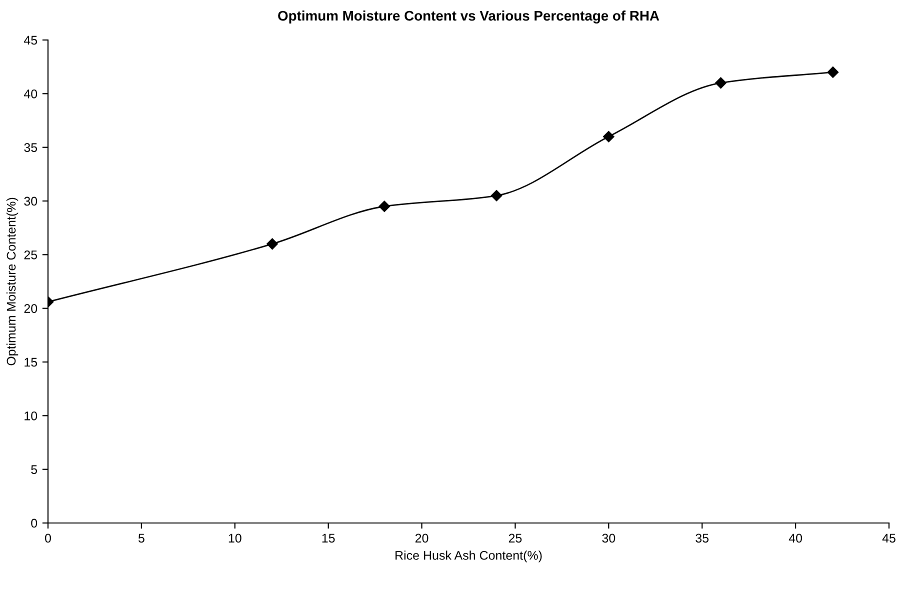  Describe the element at coordinates (235, 538) in the screenshot. I see `x-tick-label: 10` at that location.